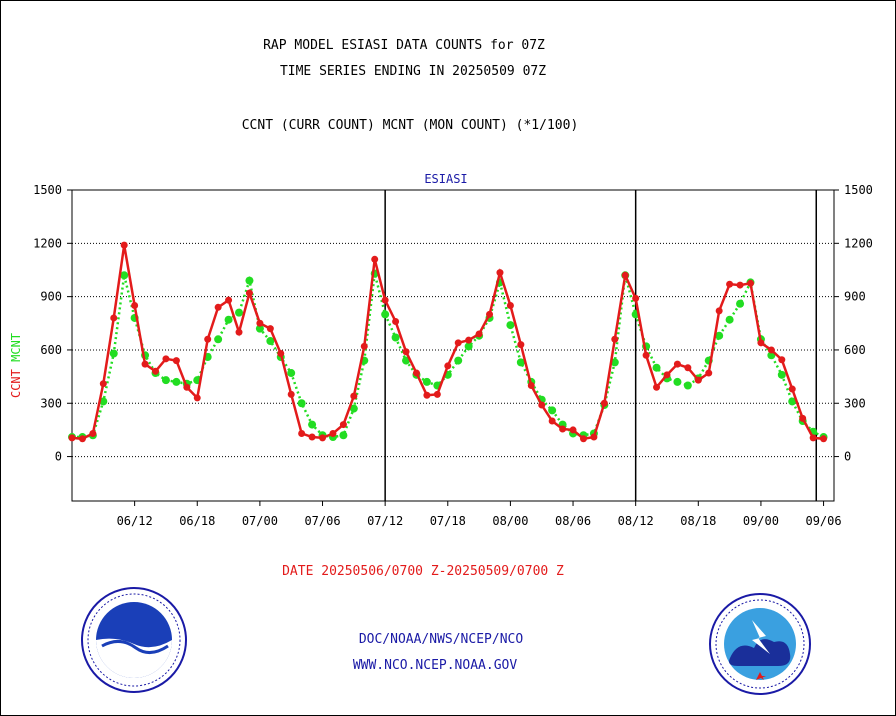 This screenshot has height=716, width=896. What do you see at coordinates (760, 644) in the screenshot?
I see `national-weather-service-logo-icon` at bounding box center [760, 644].